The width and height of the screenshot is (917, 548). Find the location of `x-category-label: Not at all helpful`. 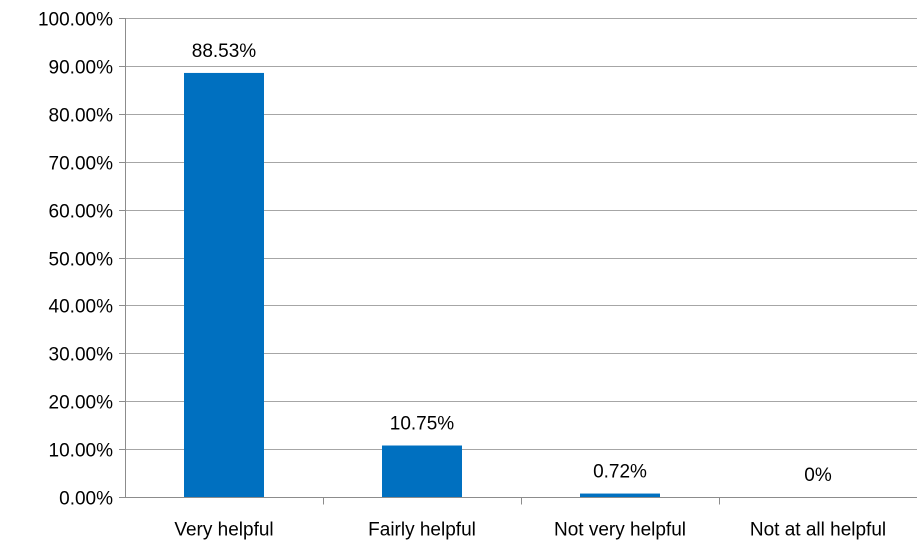

x-category-label: Not at all helpful is located at coordinates (818, 530).